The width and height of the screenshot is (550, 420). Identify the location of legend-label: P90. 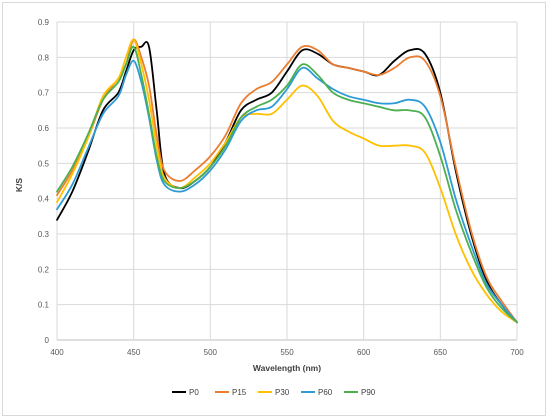
(368, 392).